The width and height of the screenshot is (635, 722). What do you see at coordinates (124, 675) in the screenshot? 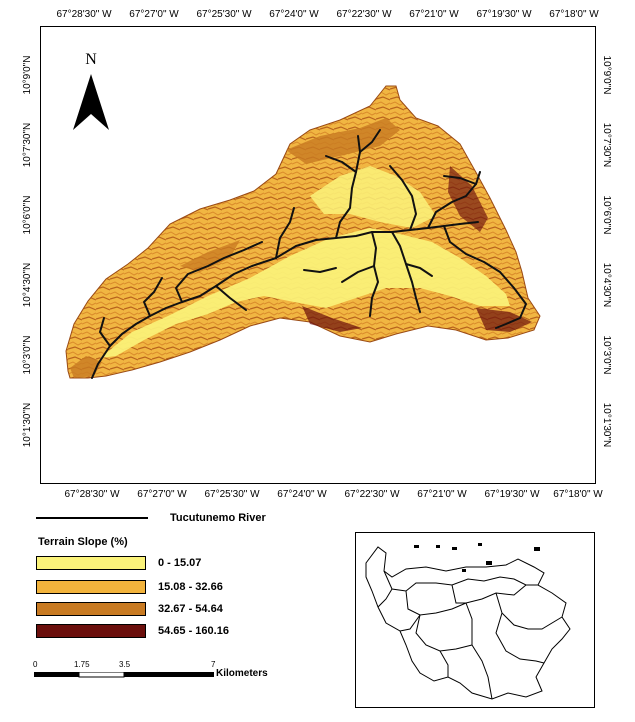
I see `scale-bar` at bounding box center [124, 675].